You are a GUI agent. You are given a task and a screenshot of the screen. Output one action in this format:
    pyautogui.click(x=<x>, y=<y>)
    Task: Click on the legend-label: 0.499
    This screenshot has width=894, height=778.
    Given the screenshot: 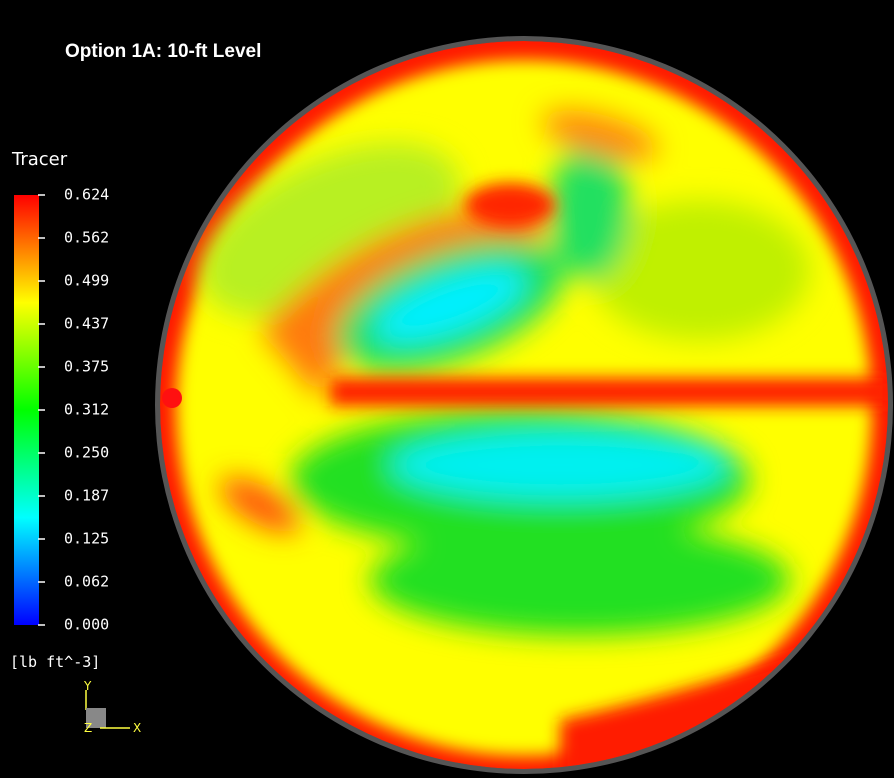 What is the action you would take?
    pyautogui.click(x=86, y=281)
    